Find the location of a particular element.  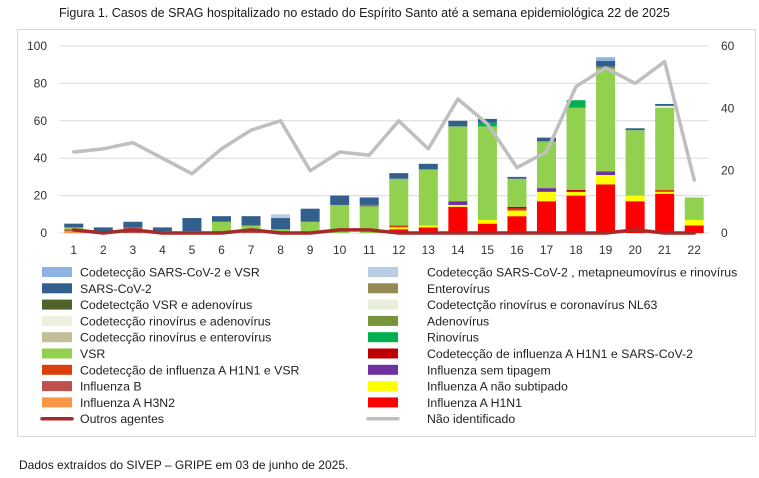

legend-label: Influenza A H3N2 is located at coordinates (127, 403).